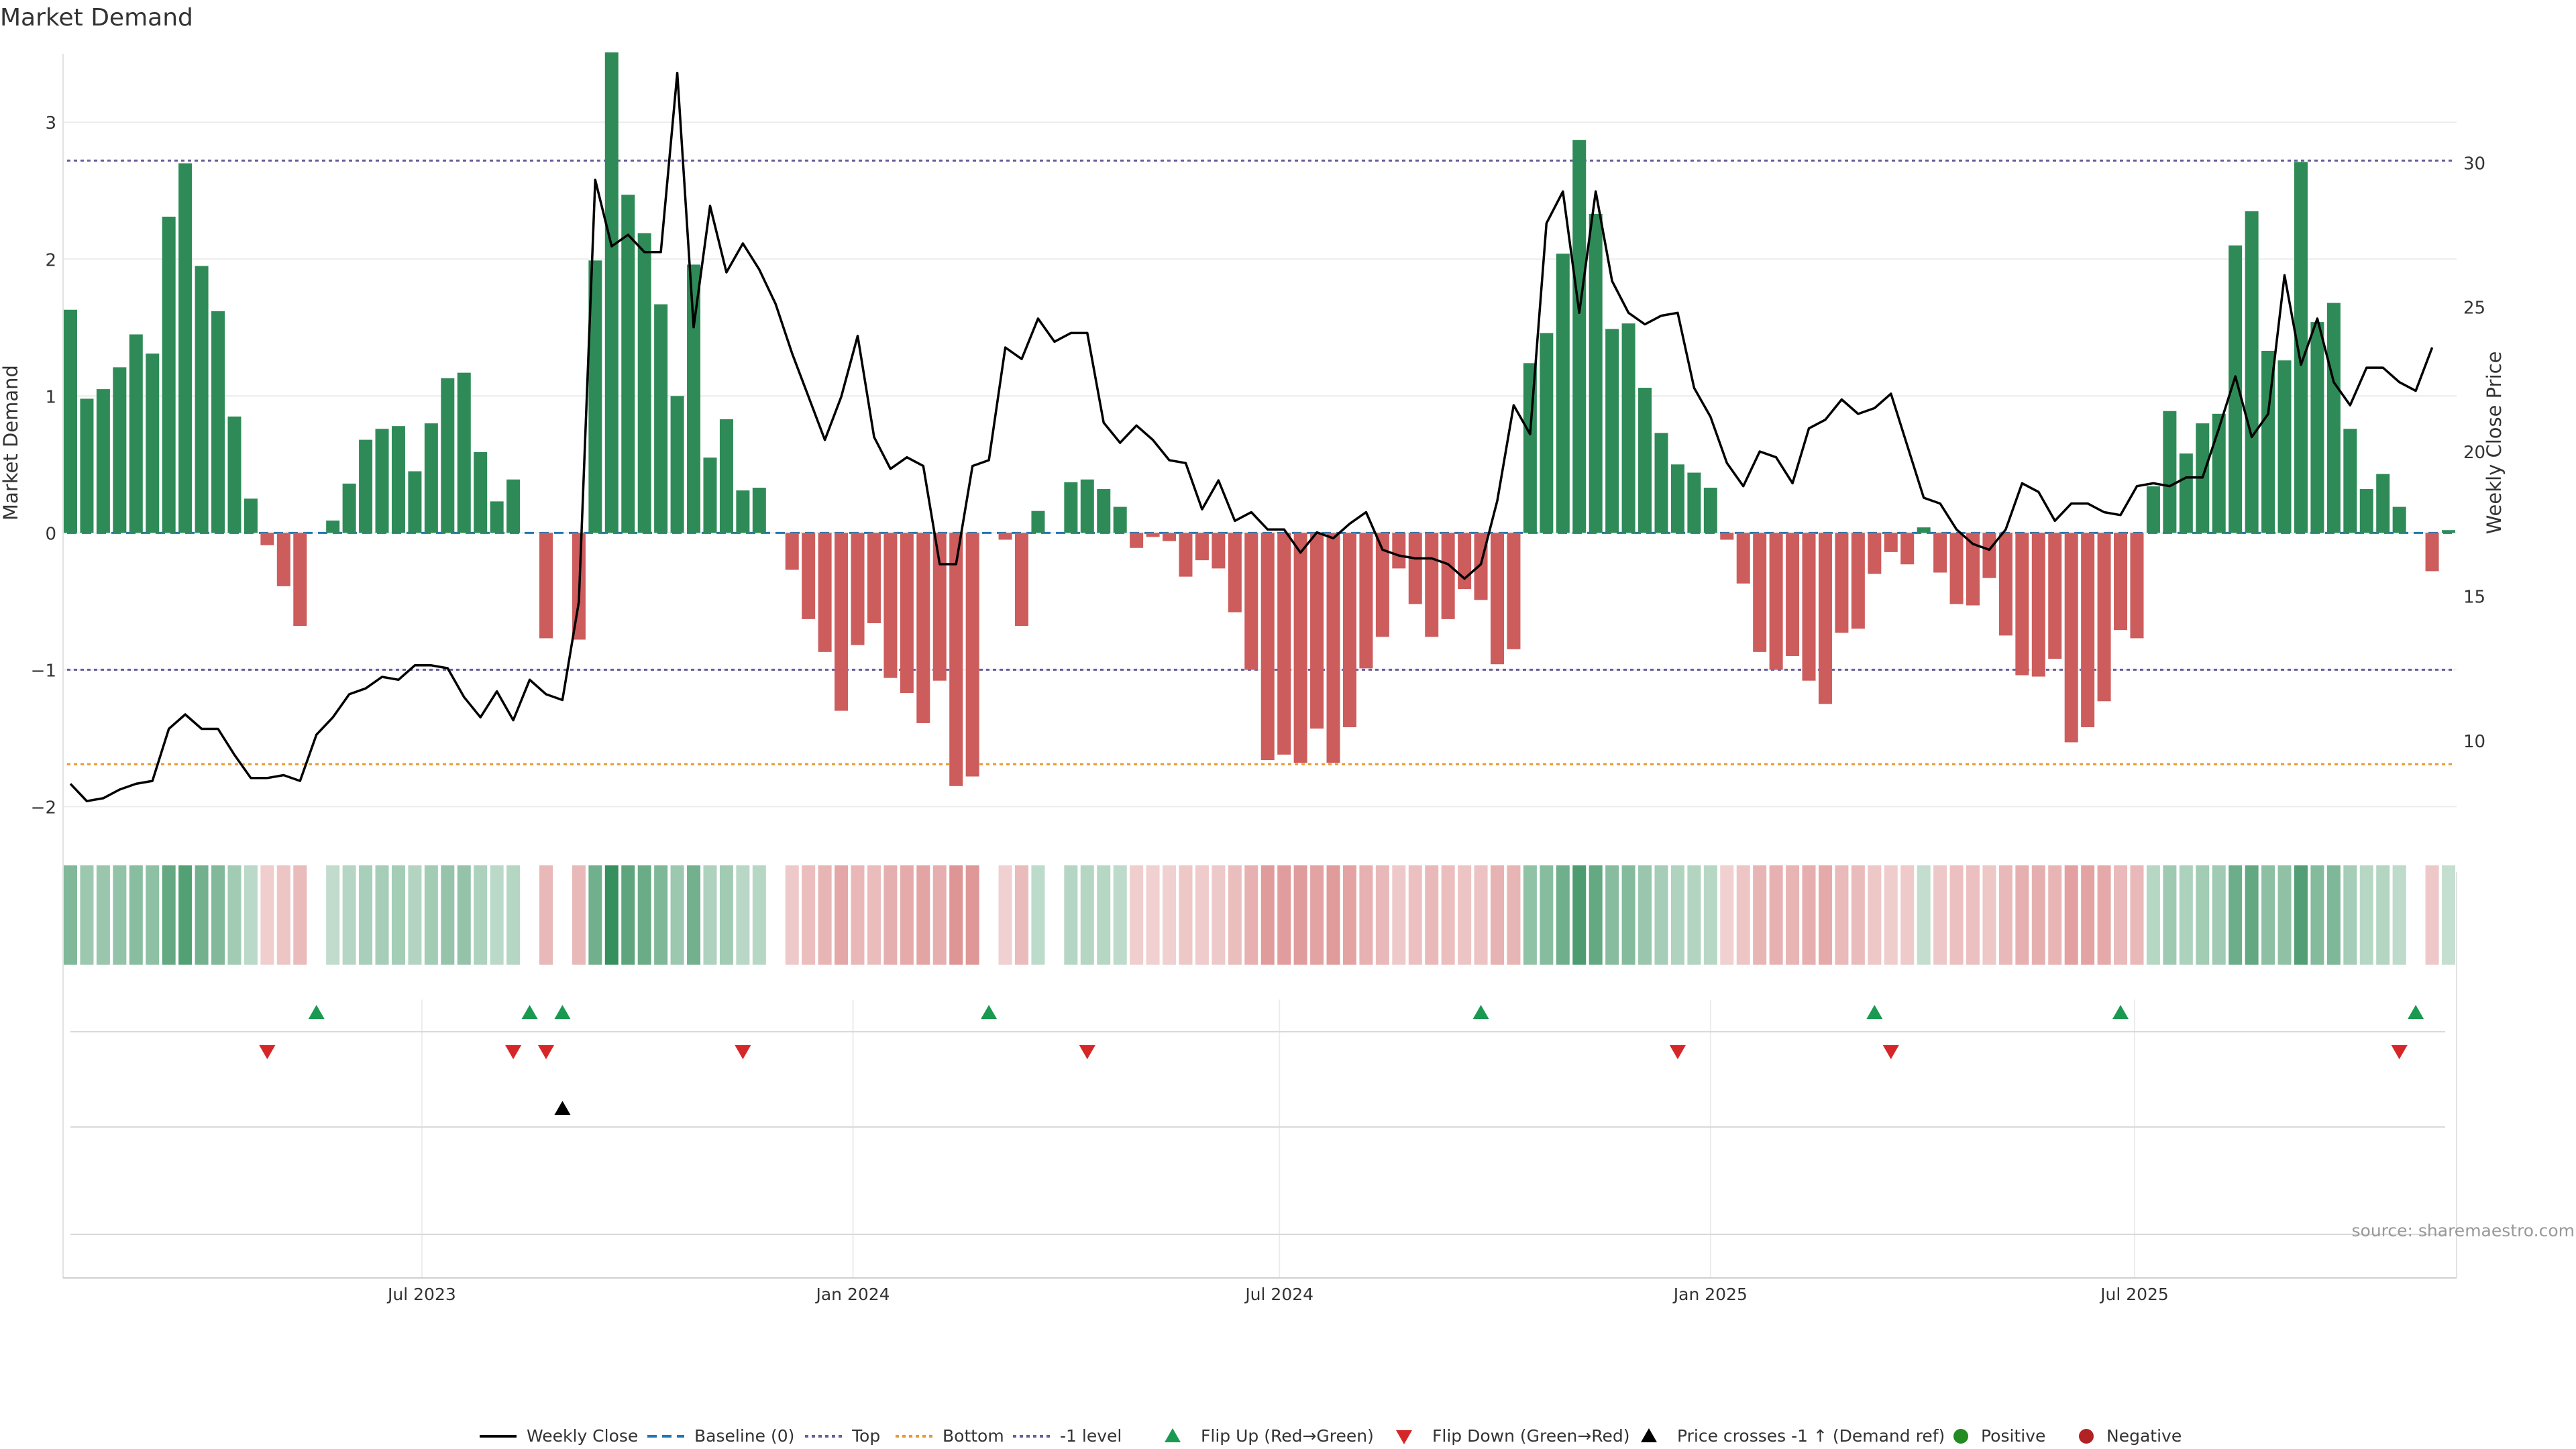  What do you see at coordinates (96, 18) in the screenshot?
I see `chart-title: Market Demand` at bounding box center [96, 18].